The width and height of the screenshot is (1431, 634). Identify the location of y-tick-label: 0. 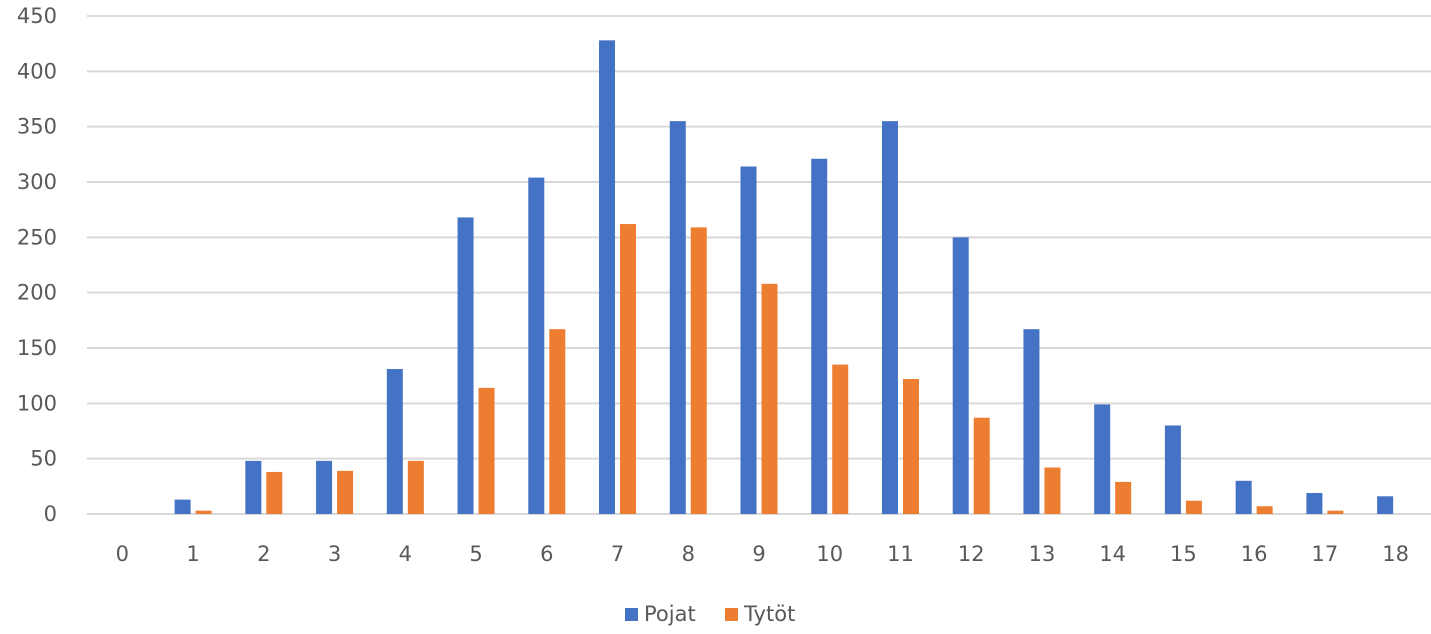
(50, 514).